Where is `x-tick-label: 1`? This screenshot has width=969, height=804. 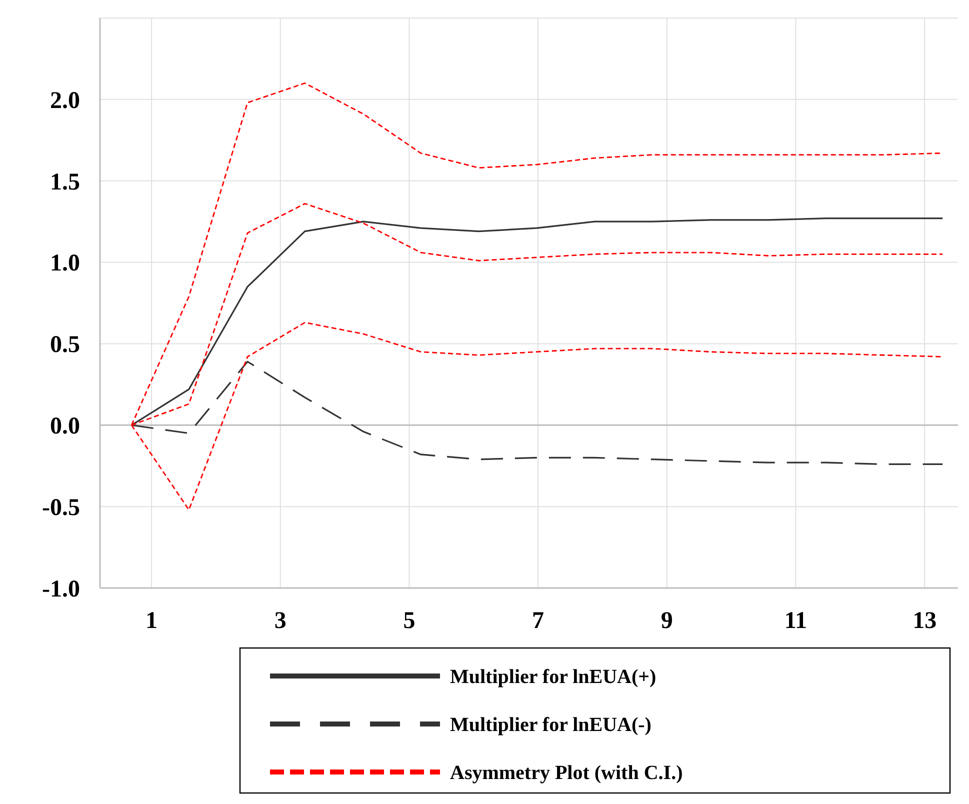 x-tick-label: 1 is located at coordinates (152, 621).